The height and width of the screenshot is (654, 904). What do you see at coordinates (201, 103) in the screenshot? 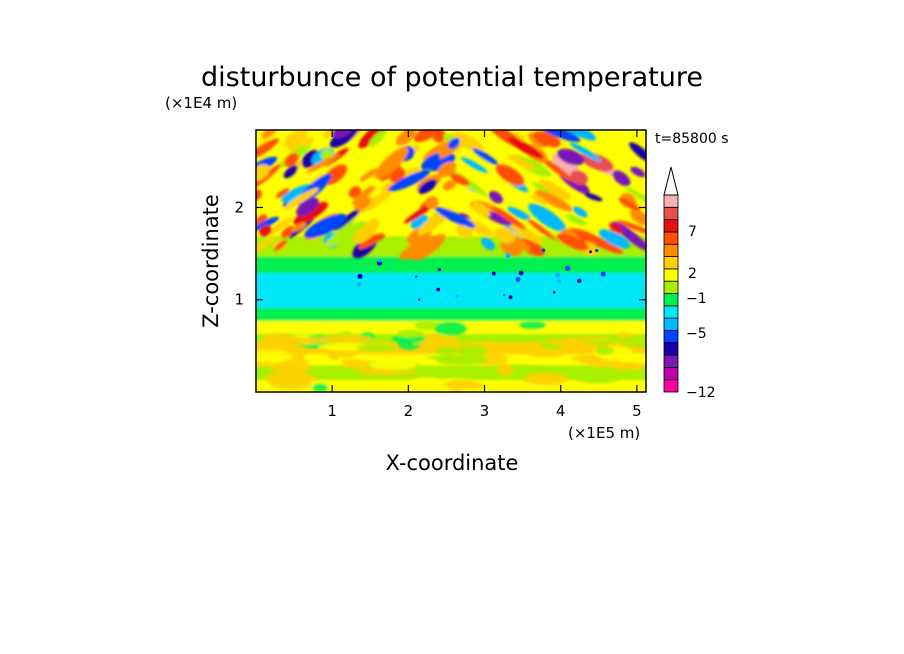
I see `y-unit-label: (×1E4 m)` at bounding box center [201, 103].